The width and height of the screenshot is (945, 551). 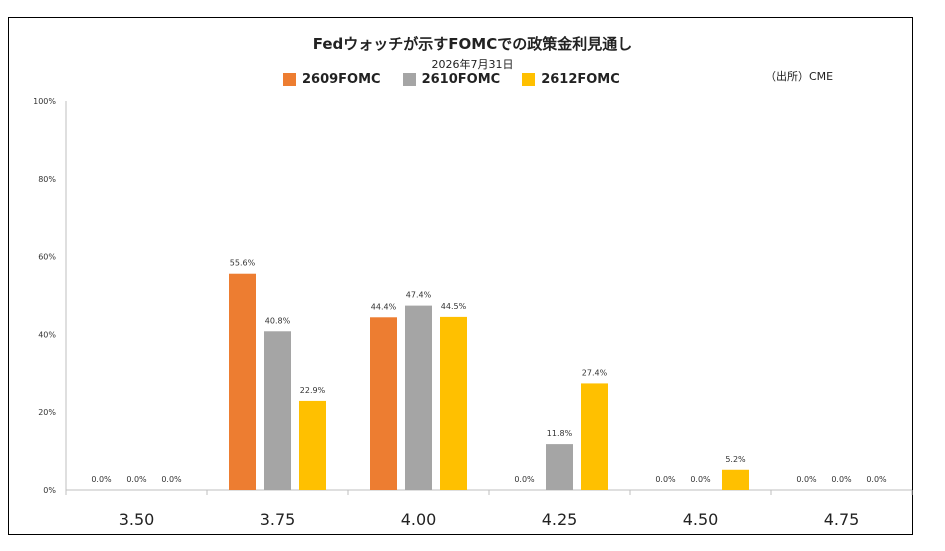 I want to click on x-tick-label: 4.75, so click(x=842, y=519).